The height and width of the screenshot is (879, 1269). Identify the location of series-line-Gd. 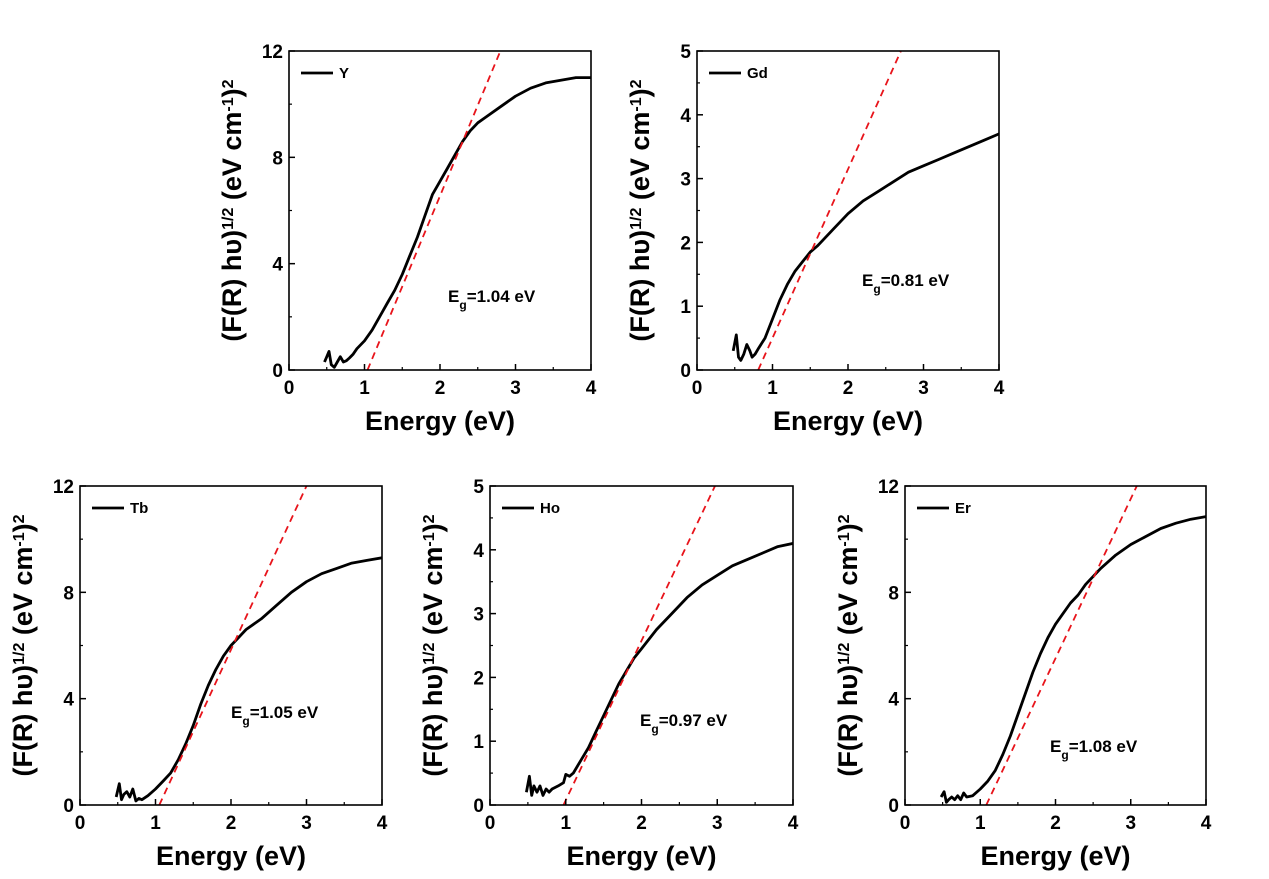
(865, 247).